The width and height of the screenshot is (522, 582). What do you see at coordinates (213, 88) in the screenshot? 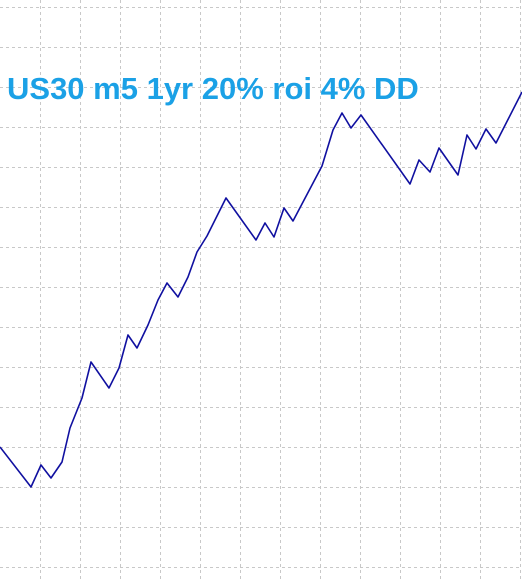
I see `chart-title: US30 m5 1yr 20% roi 4% DD` at bounding box center [213, 88].